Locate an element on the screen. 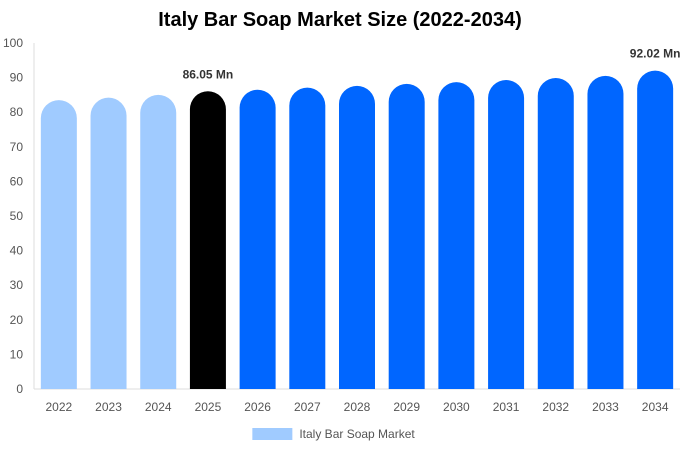 The image size is (680, 450). y-tick-label: 10 is located at coordinates (17, 354).